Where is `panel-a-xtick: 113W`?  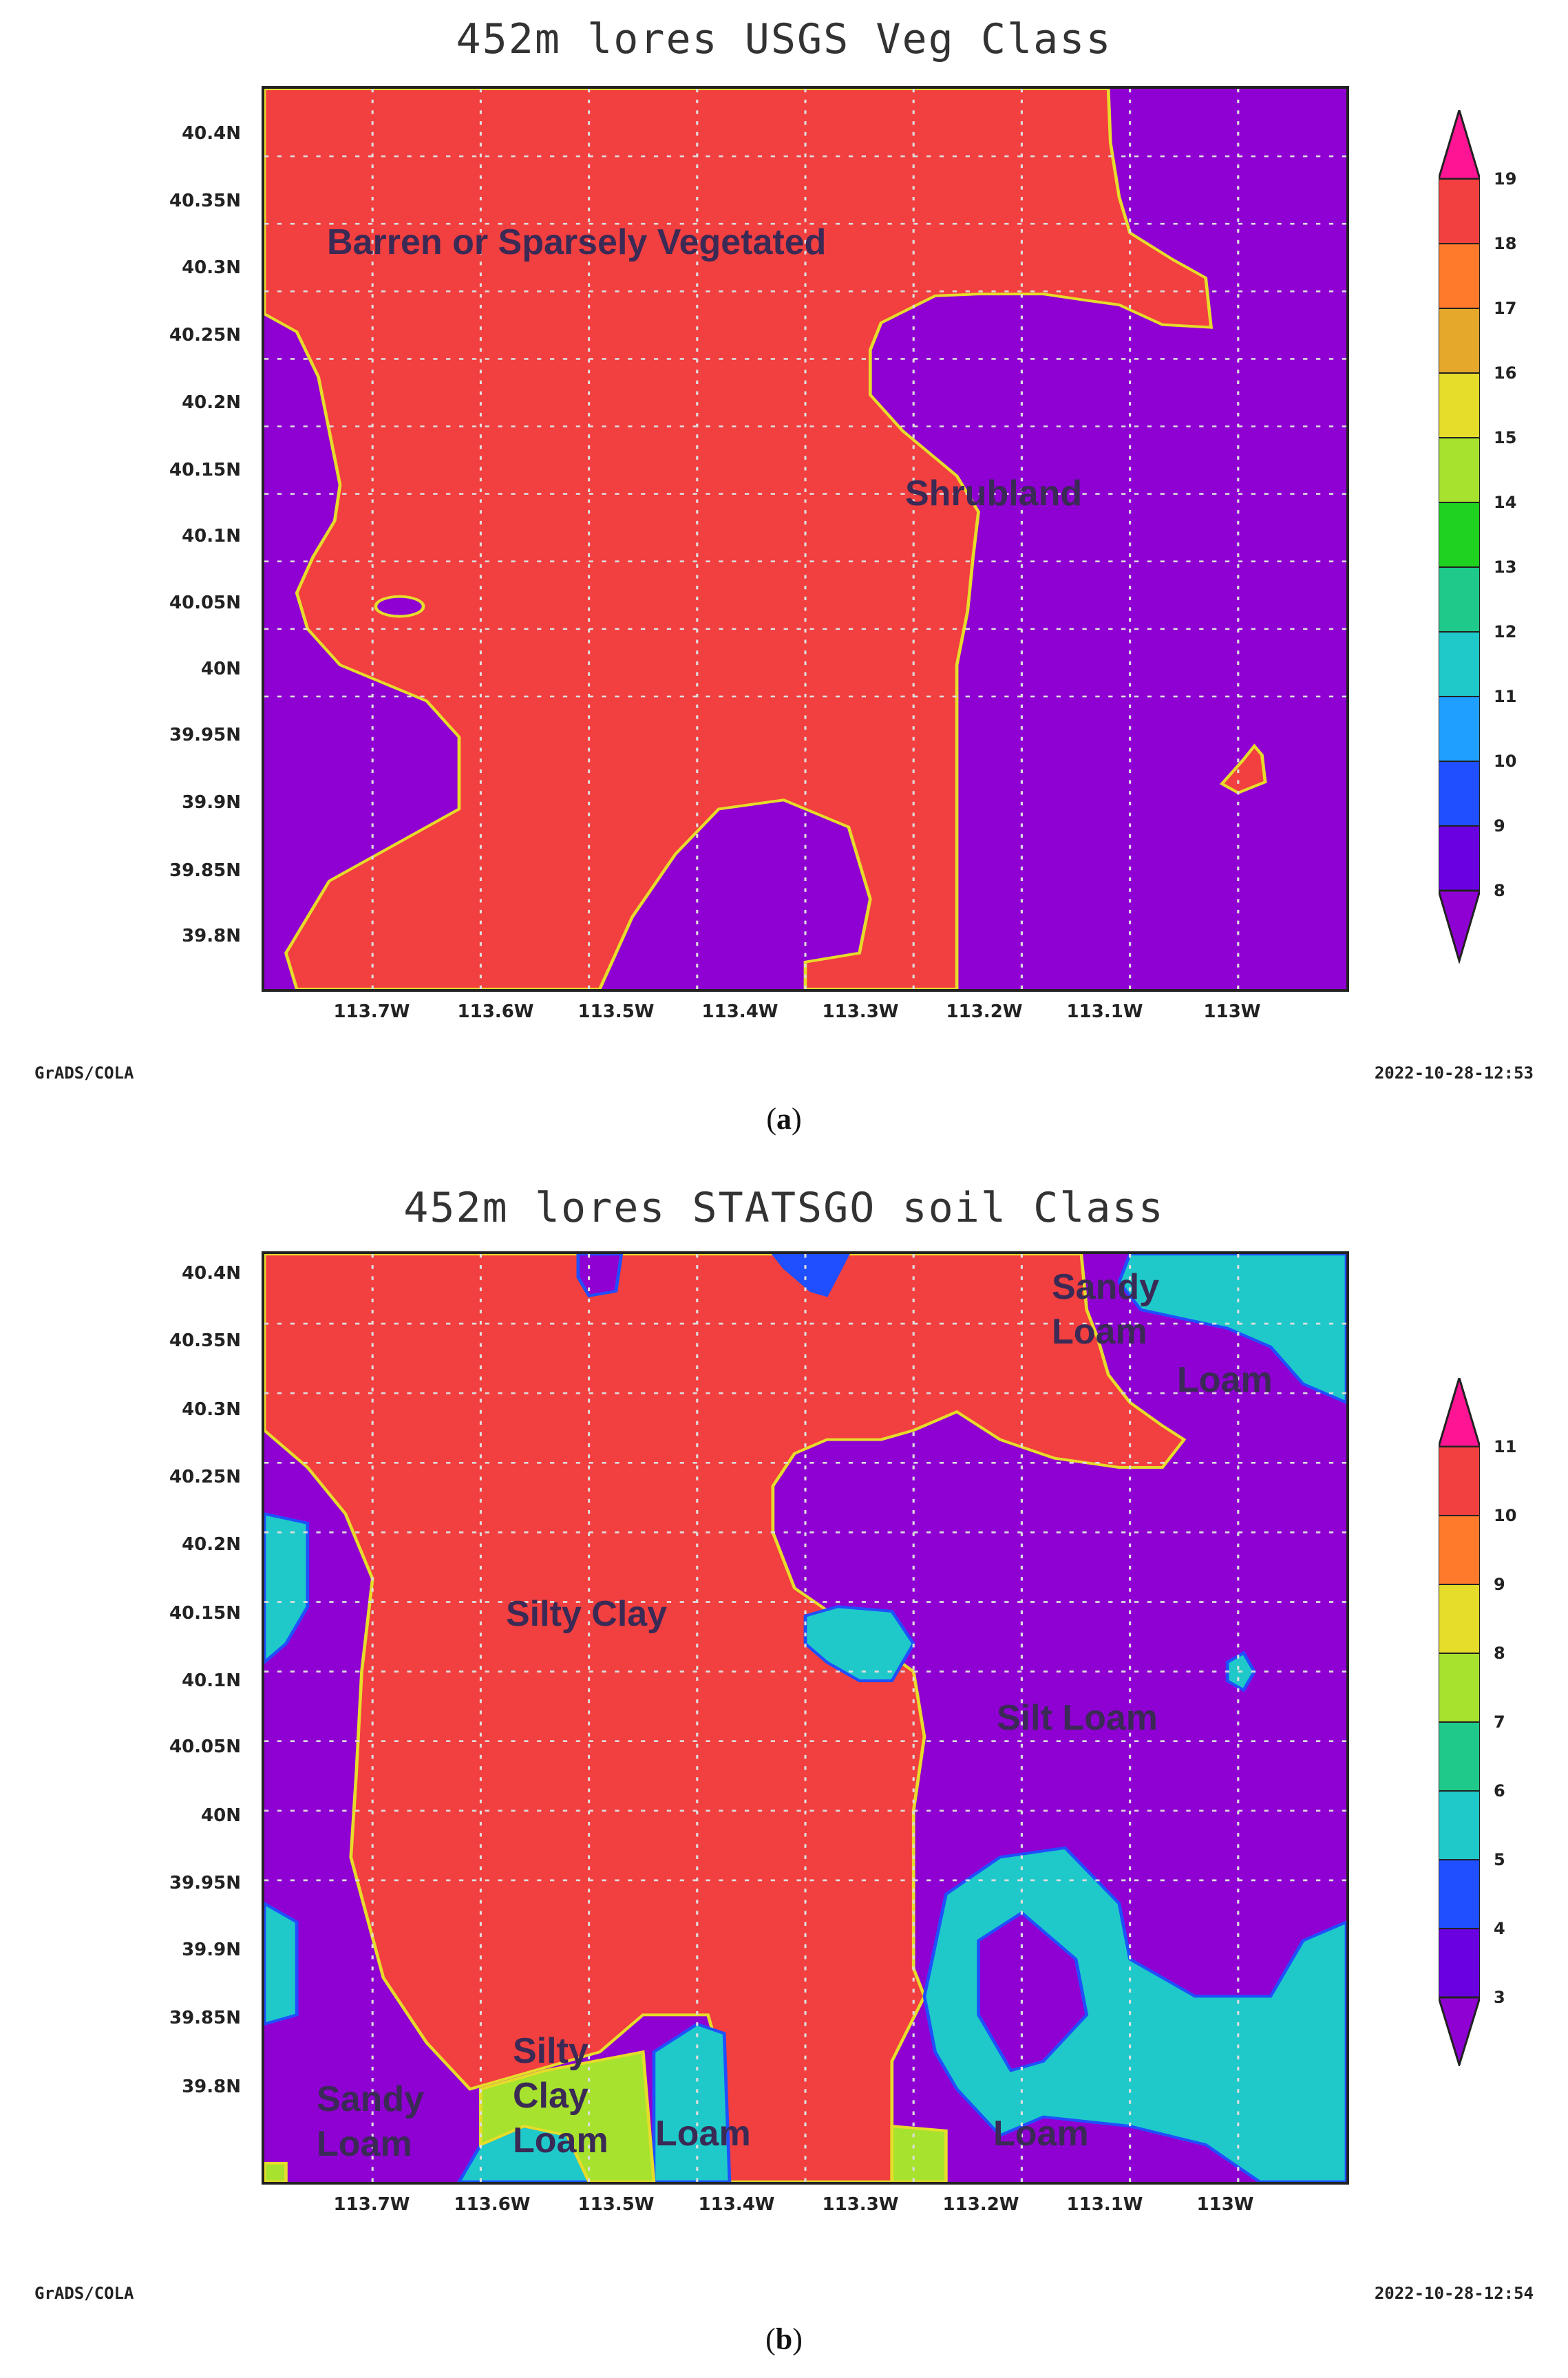 panel-a-xtick: 113W is located at coordinates (1232, 1011).